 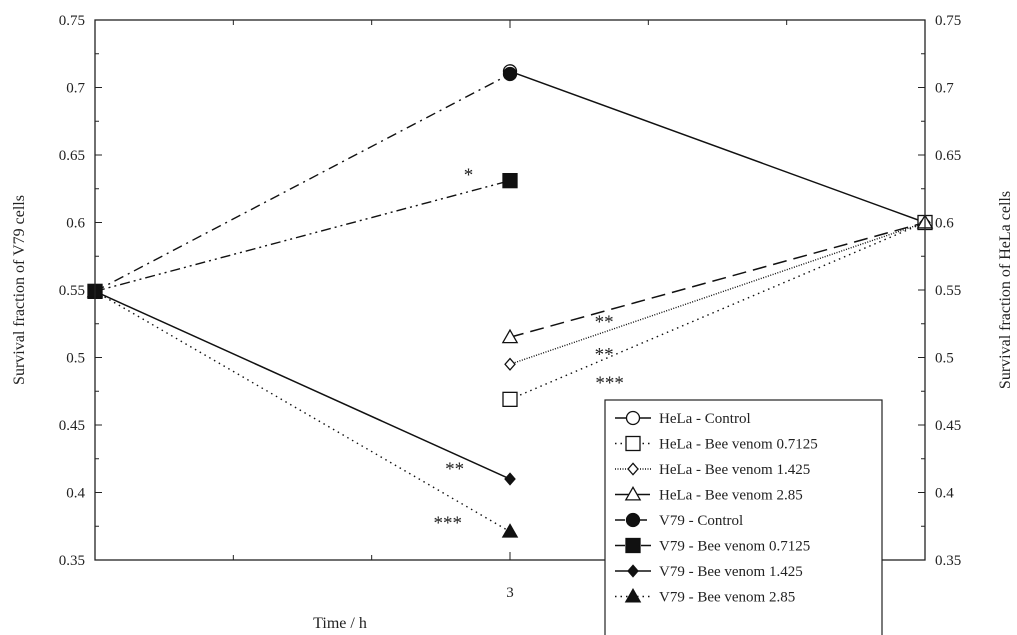 What do you see at coordinates (469, 175) in the screenshot?
I see `significance-label: *` at bounding box center [469, 175].